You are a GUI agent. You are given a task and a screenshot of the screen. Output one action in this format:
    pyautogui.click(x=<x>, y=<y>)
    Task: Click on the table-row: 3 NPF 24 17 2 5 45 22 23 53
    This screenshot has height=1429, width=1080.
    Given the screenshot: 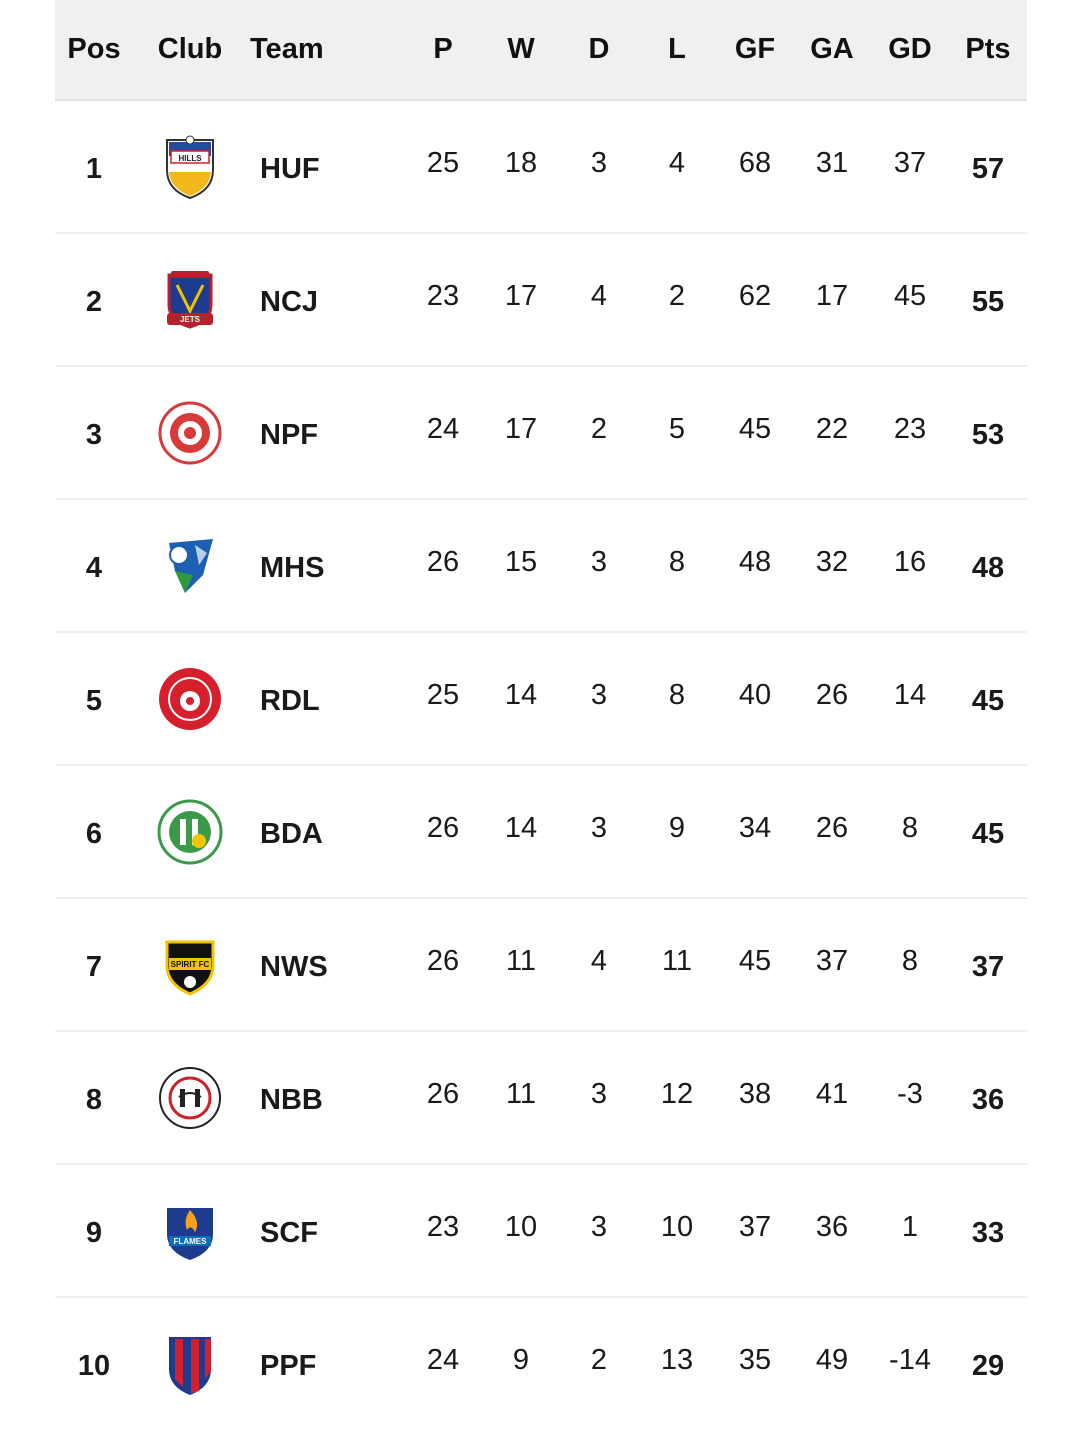 What is the action you would take?
    pyautogui.click(x=541, y=433)
    